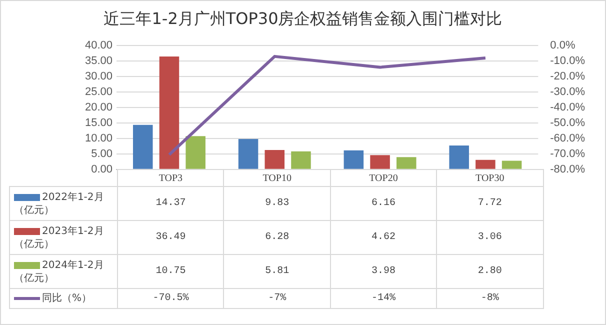 This screenshot has width=606, height=325. Describe the element at coordinates (102, 169) in the screenshot. I see `y-tick-label: 0.00` at that location.